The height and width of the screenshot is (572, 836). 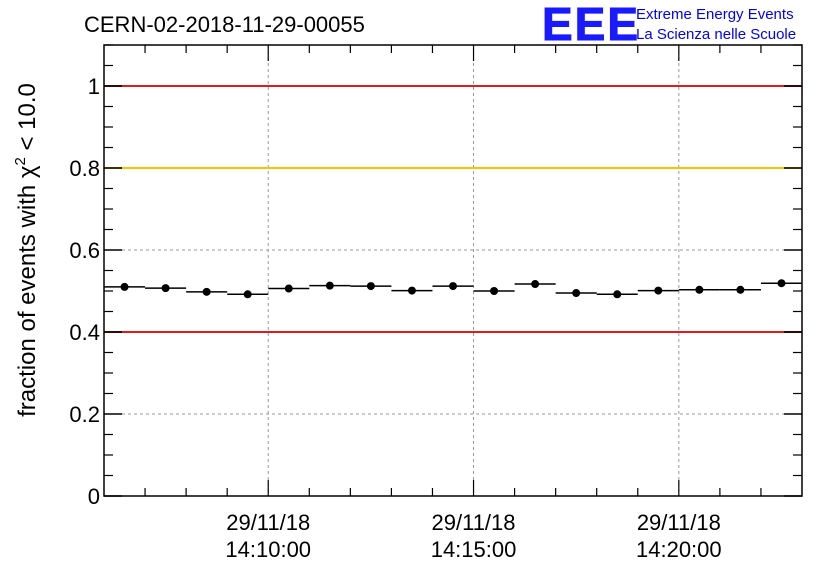 What do you see at coordinates (84, 250) in the screenshot?
I see `y-tick-label: 0.6` at bounding box center [84, 250].